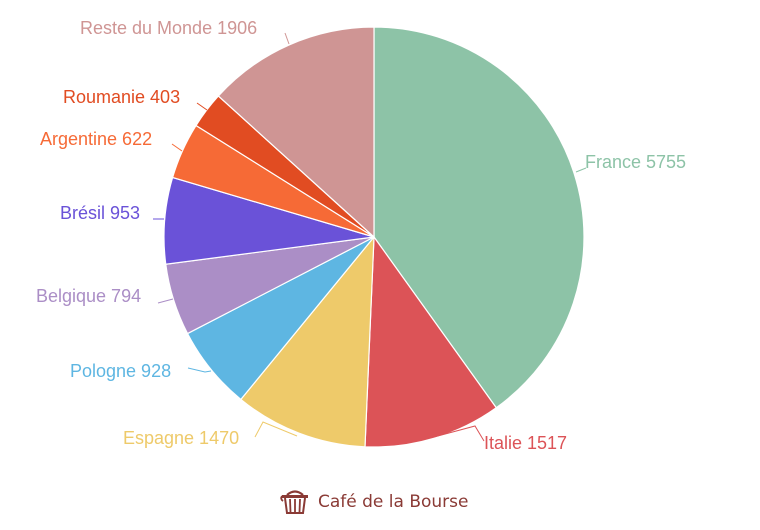 This screenshot has height=530, width=760. I want to click on brand-footer: Café de la Bourse, so click(374, 502).